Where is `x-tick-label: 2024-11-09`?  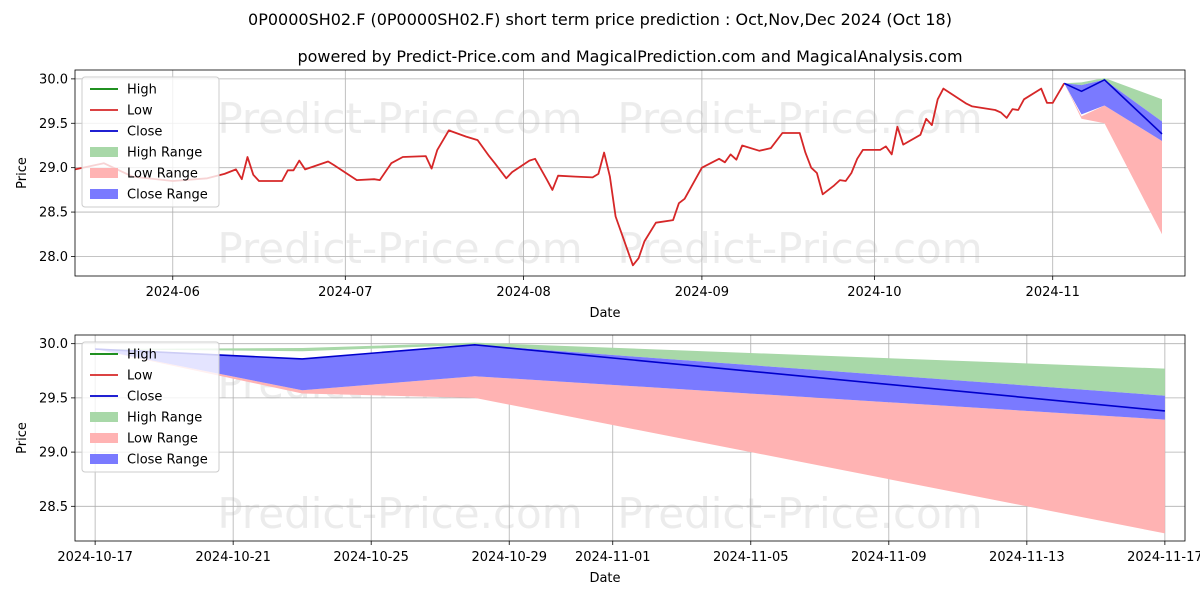 x-tick-label: 2024-11-09 is located at coordinates (889, 557).